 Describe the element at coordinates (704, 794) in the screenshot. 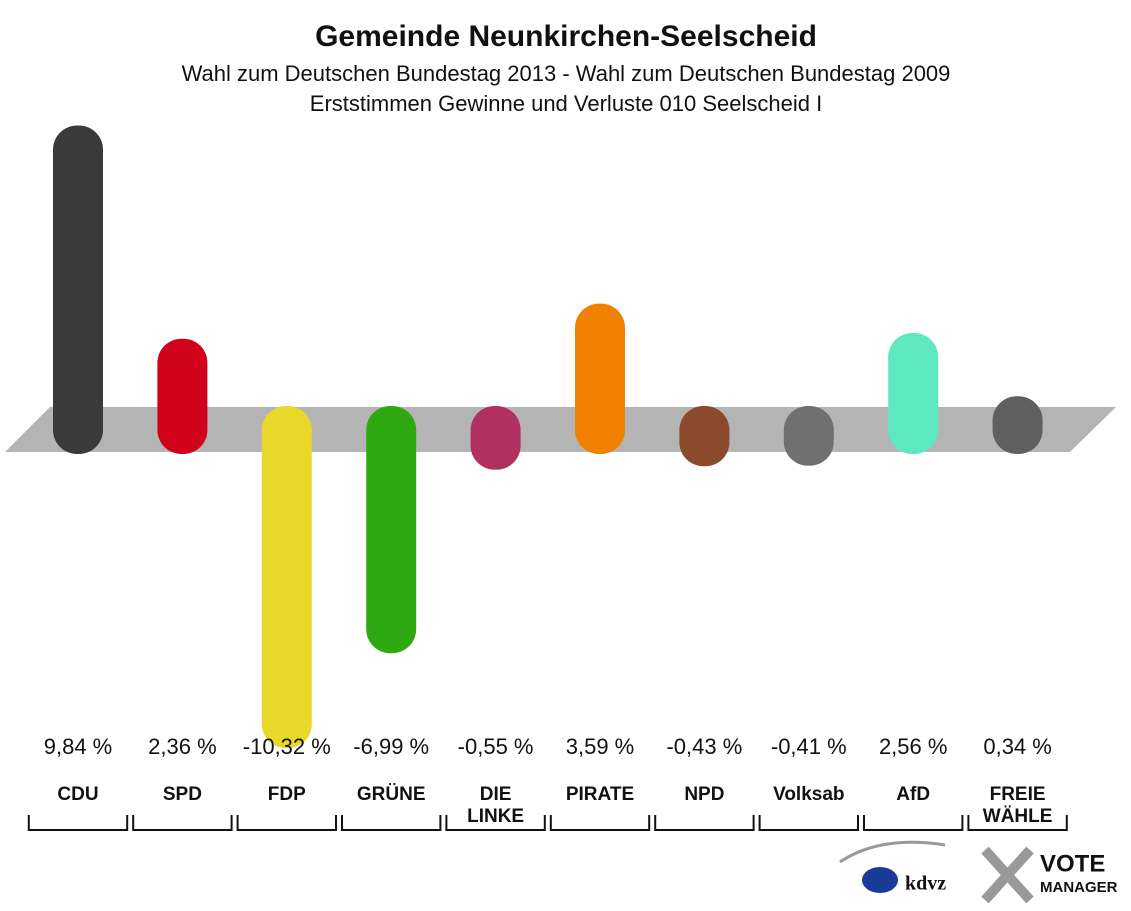

I see `x-tick-label: NPD` at that location.